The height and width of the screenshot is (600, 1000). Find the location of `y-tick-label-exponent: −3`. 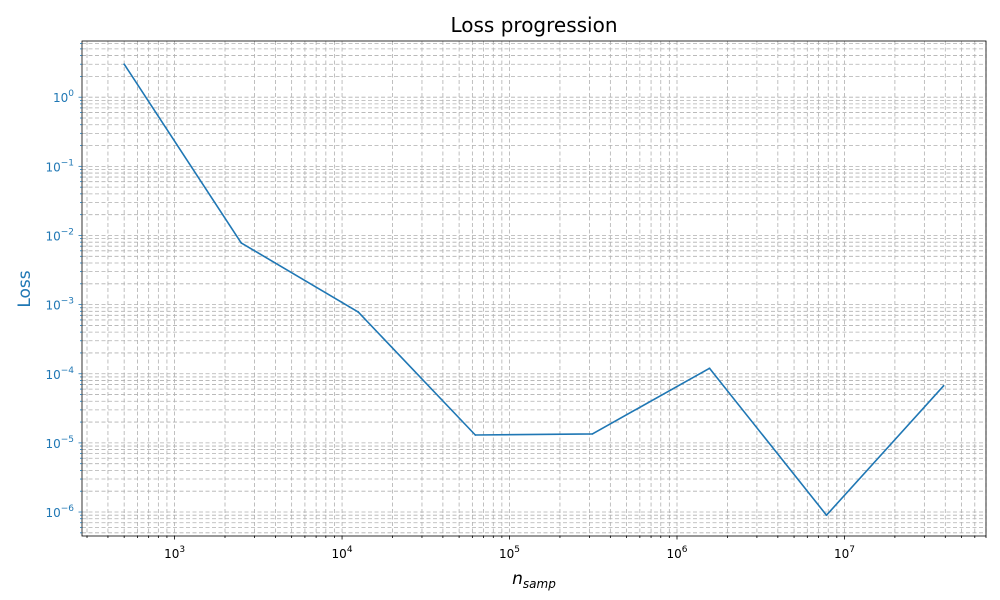

y-tick-label-exponent: −3 is located at coordinates (67, 302).